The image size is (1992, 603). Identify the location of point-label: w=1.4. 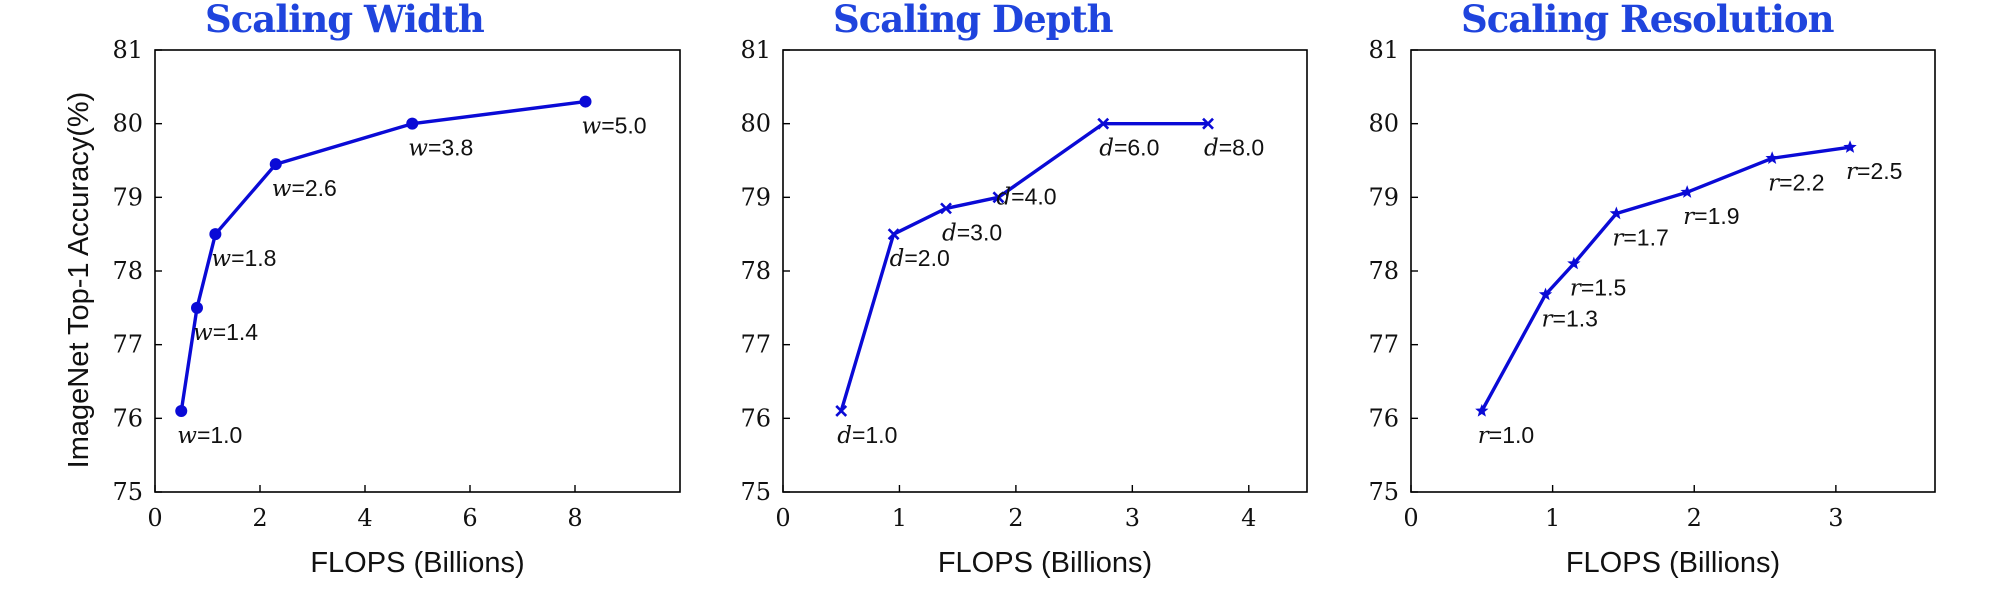
(225, 332).